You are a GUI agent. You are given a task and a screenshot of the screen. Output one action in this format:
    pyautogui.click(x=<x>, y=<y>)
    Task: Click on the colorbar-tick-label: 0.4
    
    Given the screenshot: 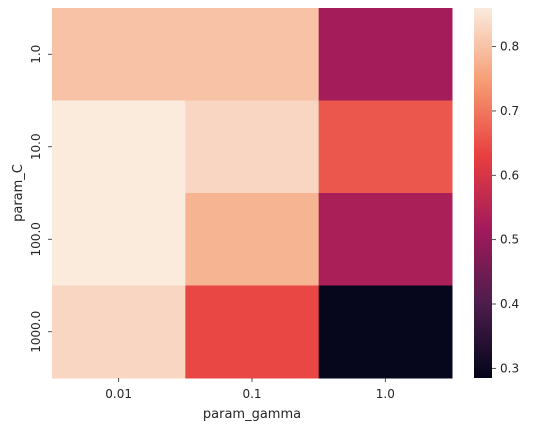 What is the action you would take?
    pyautogui.click(x=509, y=304)
    